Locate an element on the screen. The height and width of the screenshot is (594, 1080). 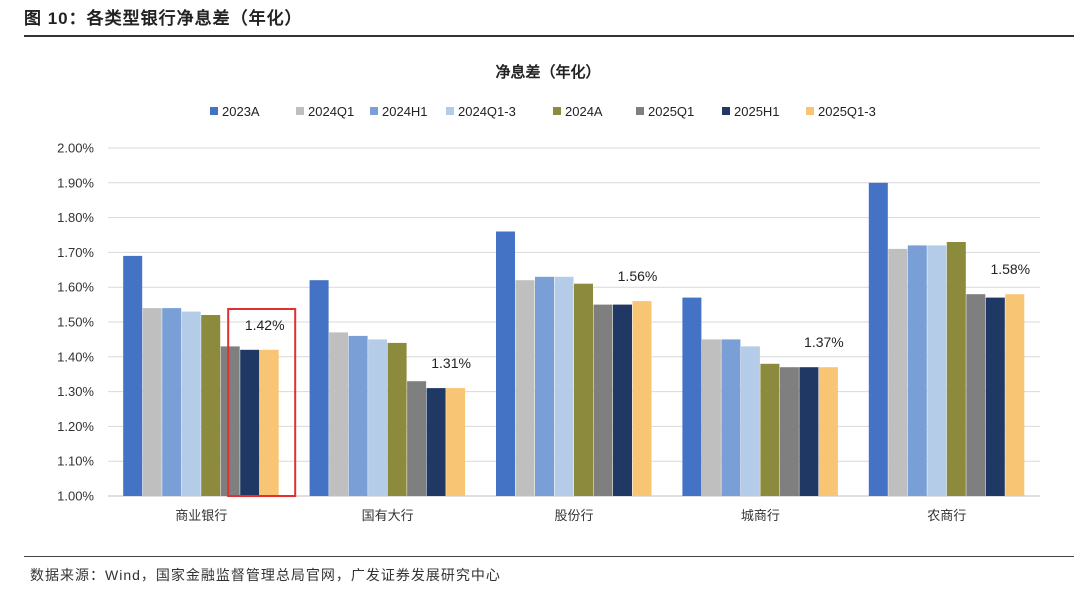
source-note: 数据来源：Wind，国家金融监督管理总局官网，广发证券发展研究中心 is located at coordinates (265, 575).